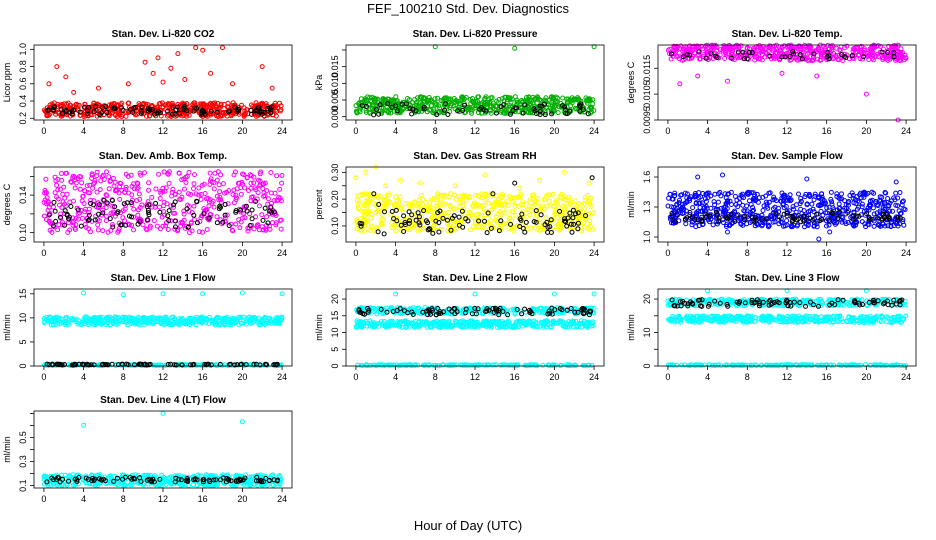 This screenshot has height=540, width=936. I want to click on panel-title: Stan. Dev. Amb. Box Temp., so click(163, 156).